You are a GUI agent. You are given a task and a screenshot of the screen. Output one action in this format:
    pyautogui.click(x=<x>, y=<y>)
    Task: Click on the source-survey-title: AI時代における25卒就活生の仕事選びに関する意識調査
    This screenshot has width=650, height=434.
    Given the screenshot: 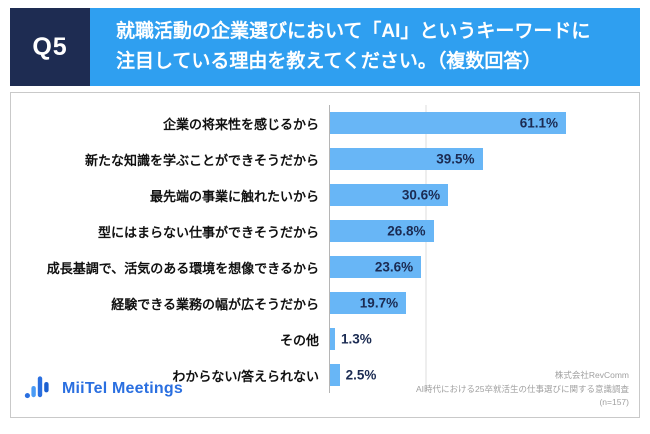 What is the action you would take?
    pyautogui.click(x=522, y=388)
    